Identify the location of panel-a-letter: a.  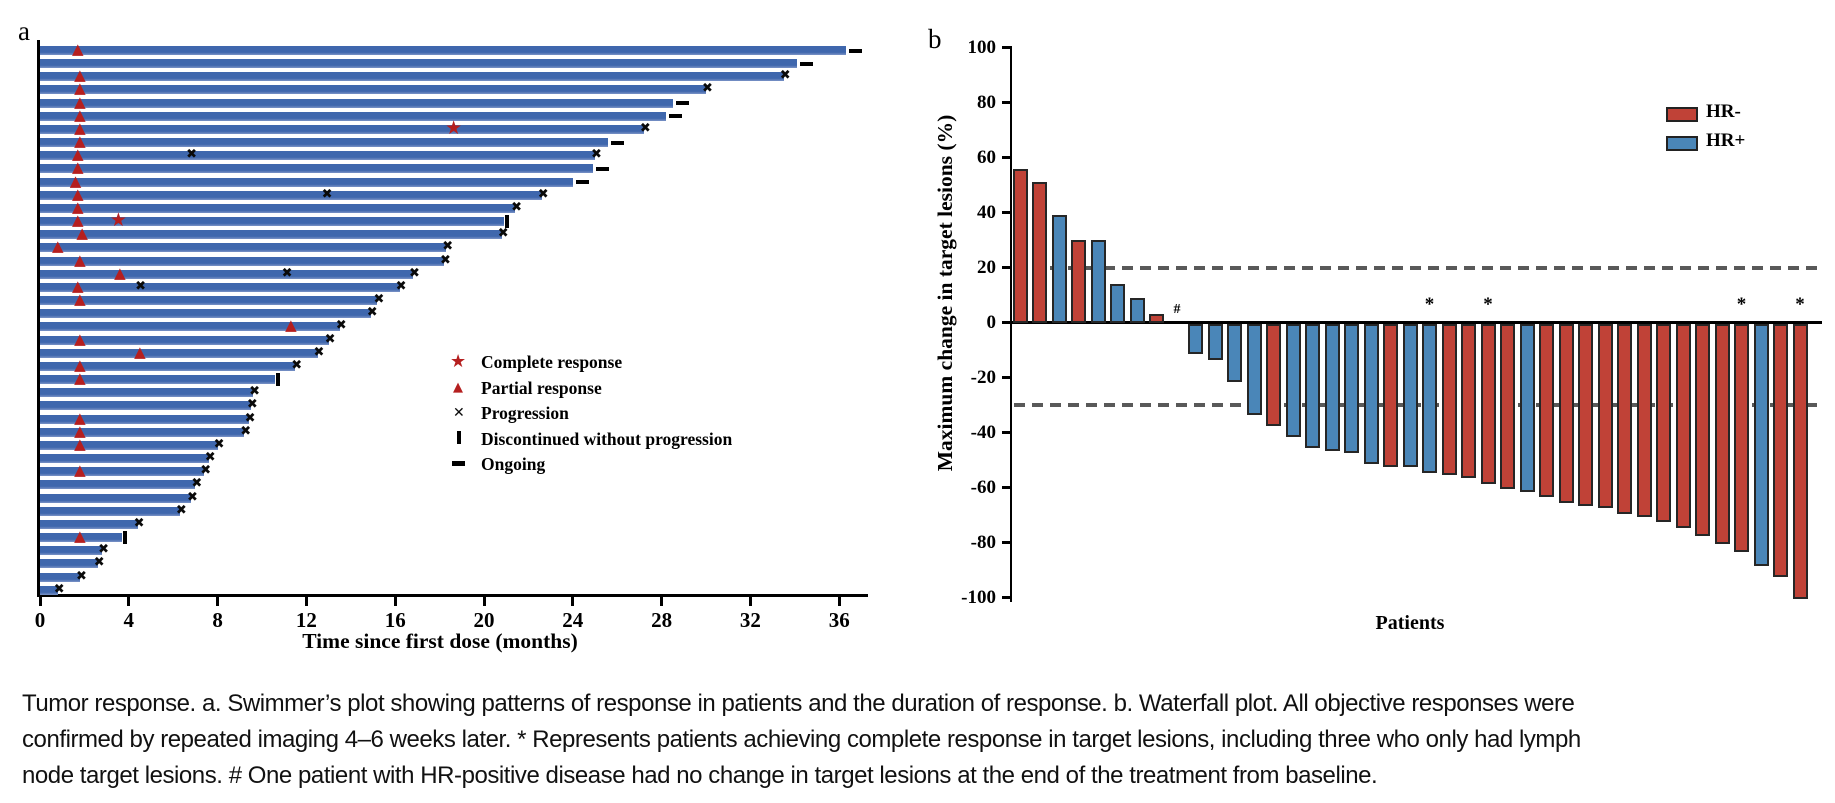
(24, 31).